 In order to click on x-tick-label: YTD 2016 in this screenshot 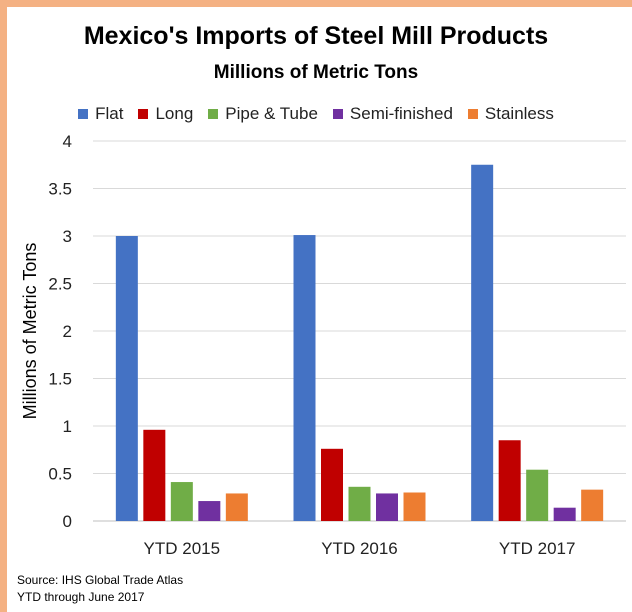, I will do `click(359, 548)`.